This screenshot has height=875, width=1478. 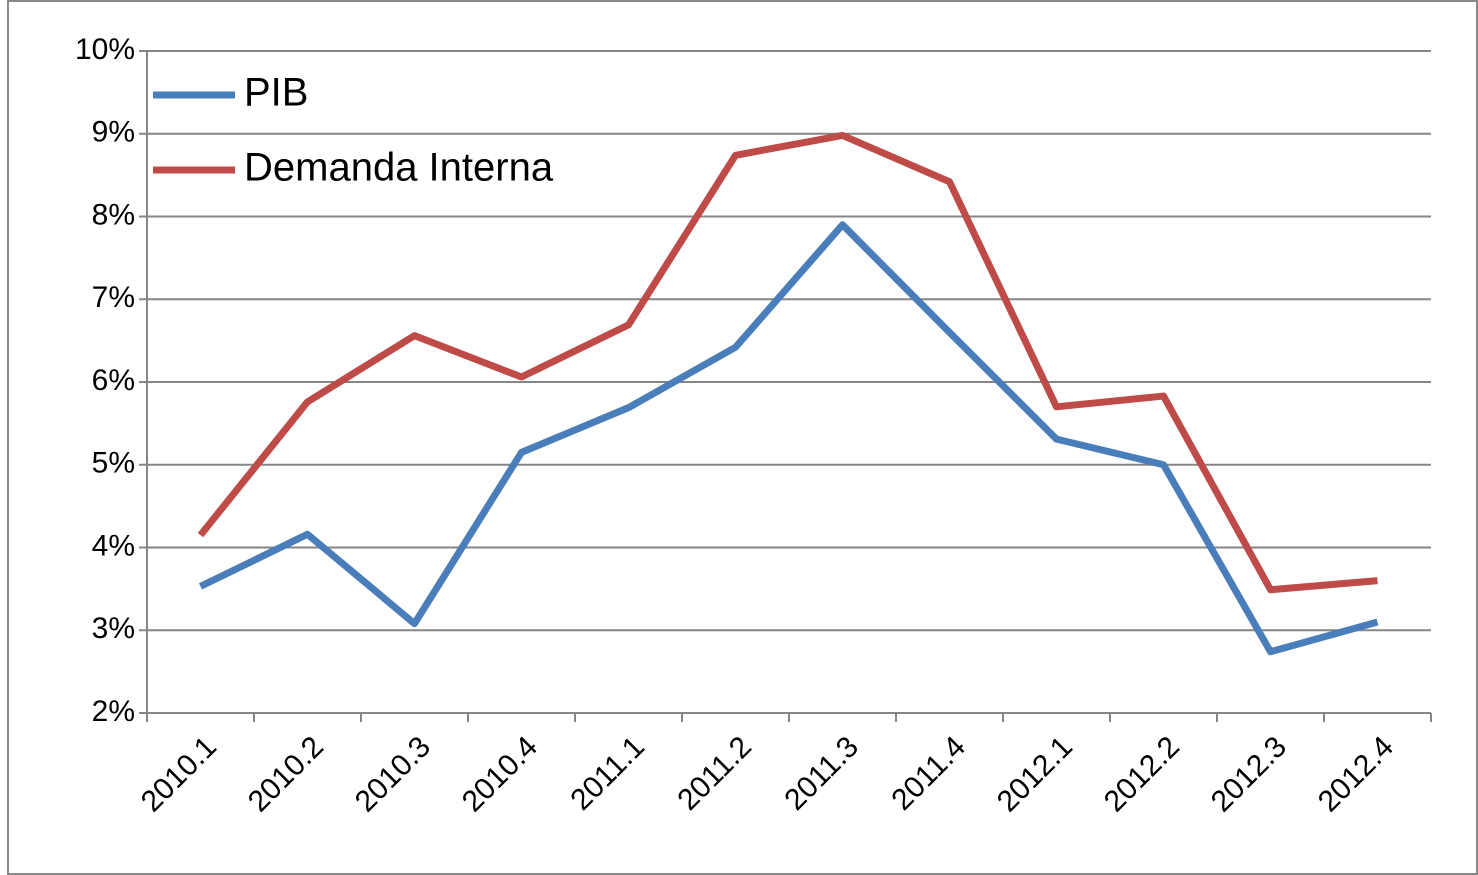 I want to click on y-tick-label: 7%, so click(x=113, y=297).